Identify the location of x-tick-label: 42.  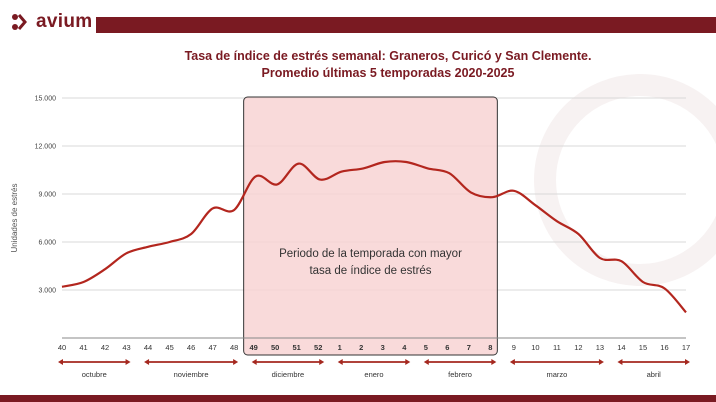
(105, 347).